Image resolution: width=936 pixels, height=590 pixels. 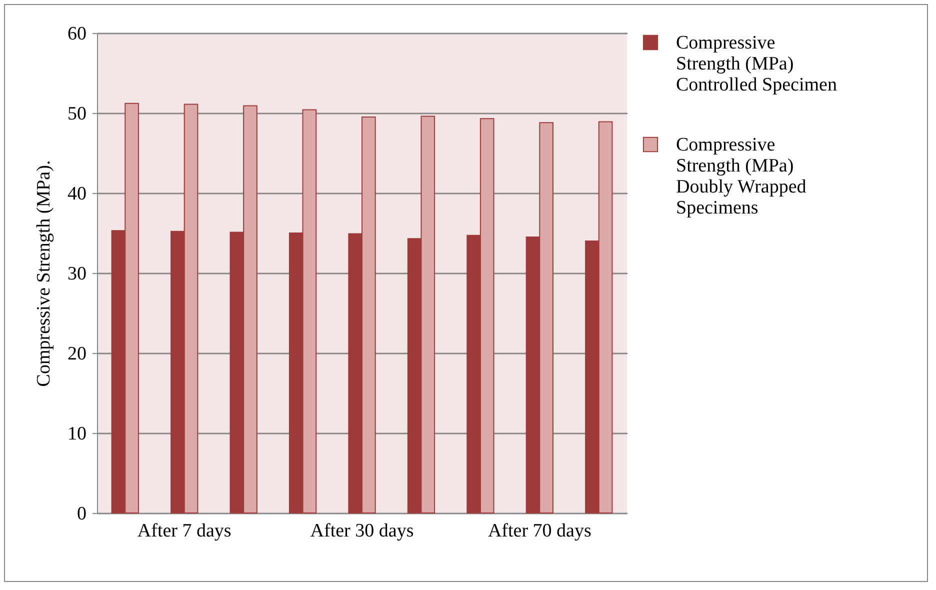 What do you see at coordinates (77, 34) in the screenshot?
I see `y-tick-label: 60` at bounding box center [77, 34].